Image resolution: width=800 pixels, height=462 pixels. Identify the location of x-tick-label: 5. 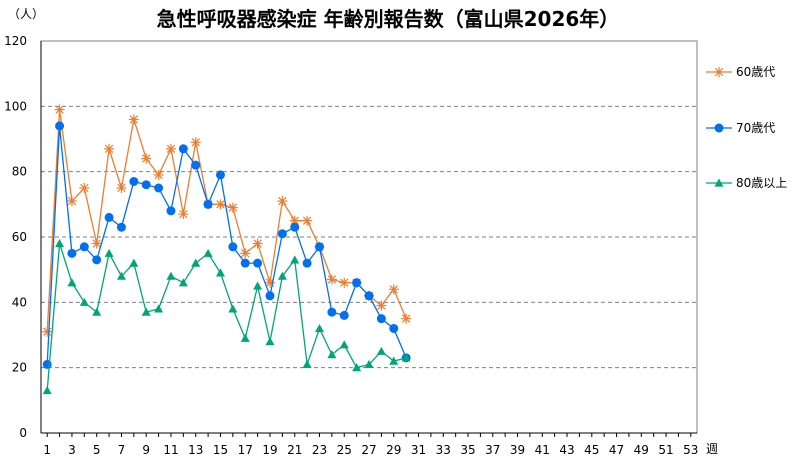
(97, 450).